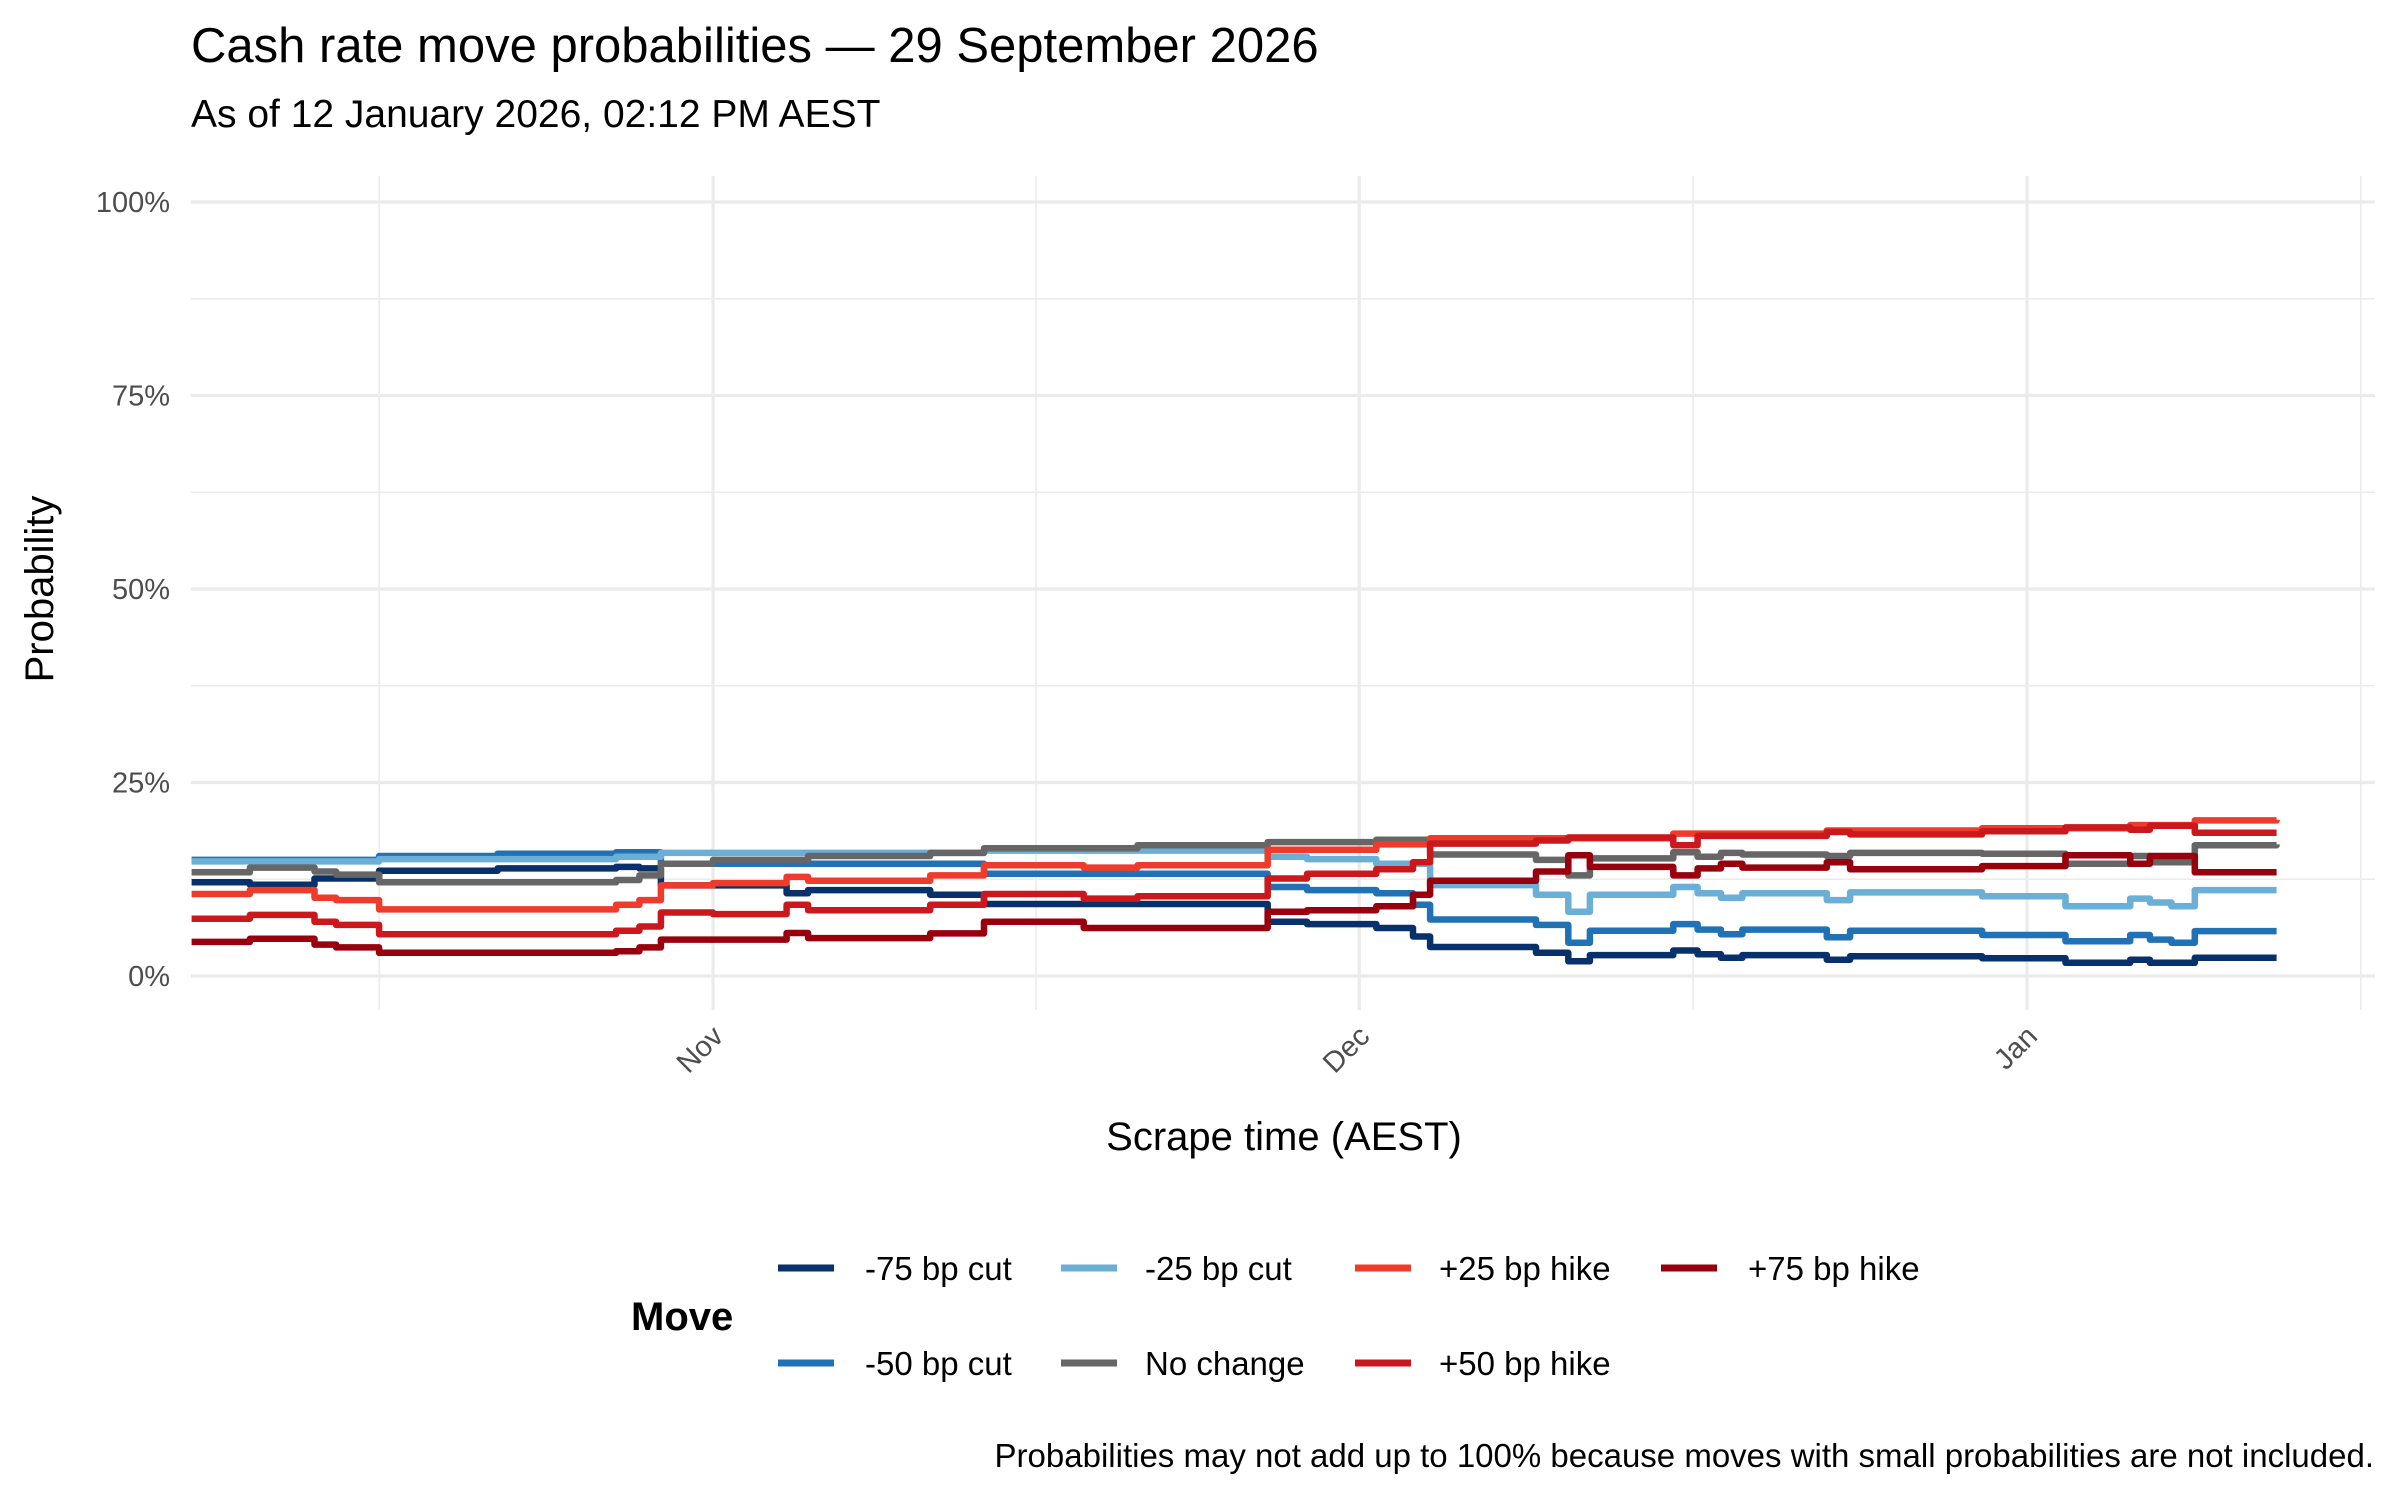  I want to click on legend-title: Move, so click(682, 1317).